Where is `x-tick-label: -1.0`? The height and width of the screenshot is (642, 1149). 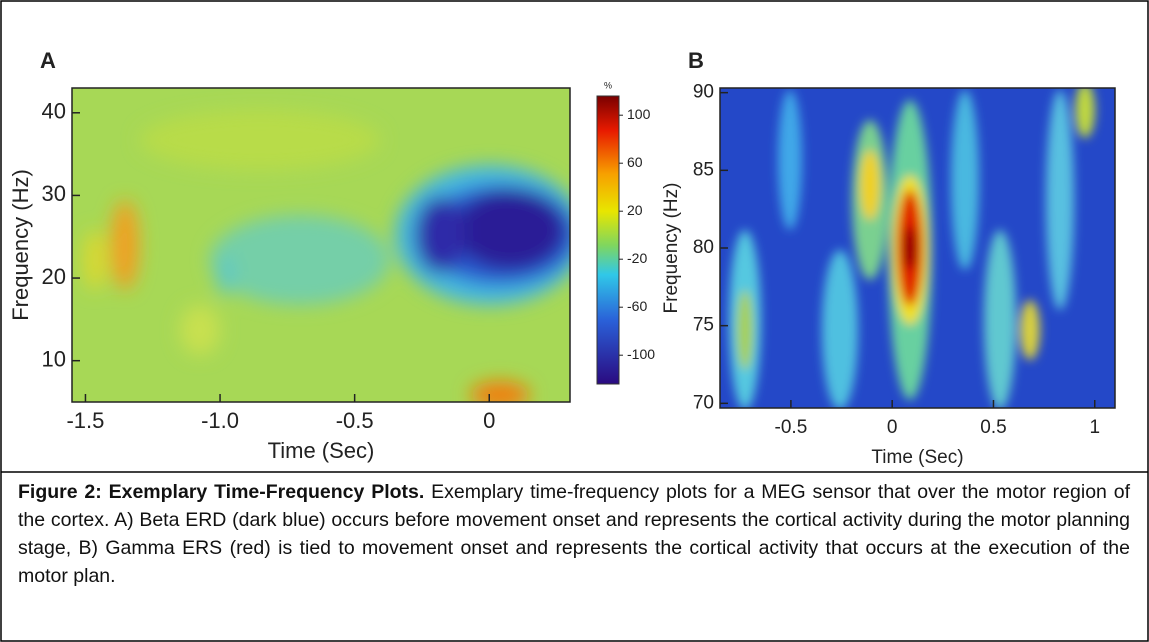 x-tick-label: -1.0 is located at coordinates (220, 420).